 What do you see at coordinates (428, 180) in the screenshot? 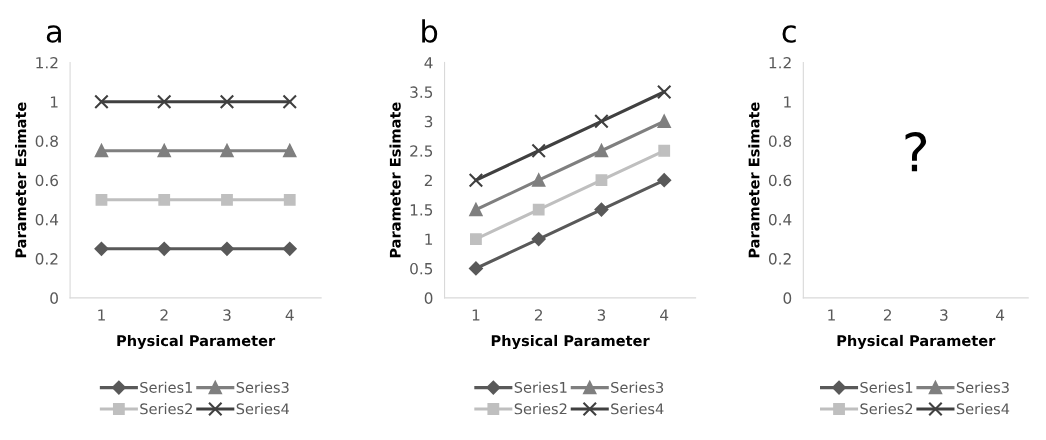
I see `y-tick-label: 2` at bounding box center [428, 180].